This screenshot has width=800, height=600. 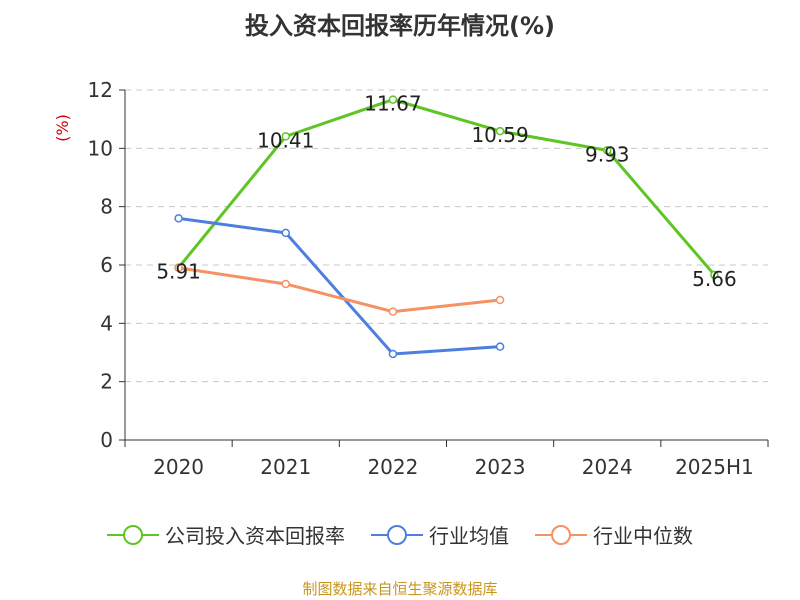 What do you see at coordinates (285, 467) in the screenshot?
I see `x-tick-label: 2021` at bounding box center [285, 467].